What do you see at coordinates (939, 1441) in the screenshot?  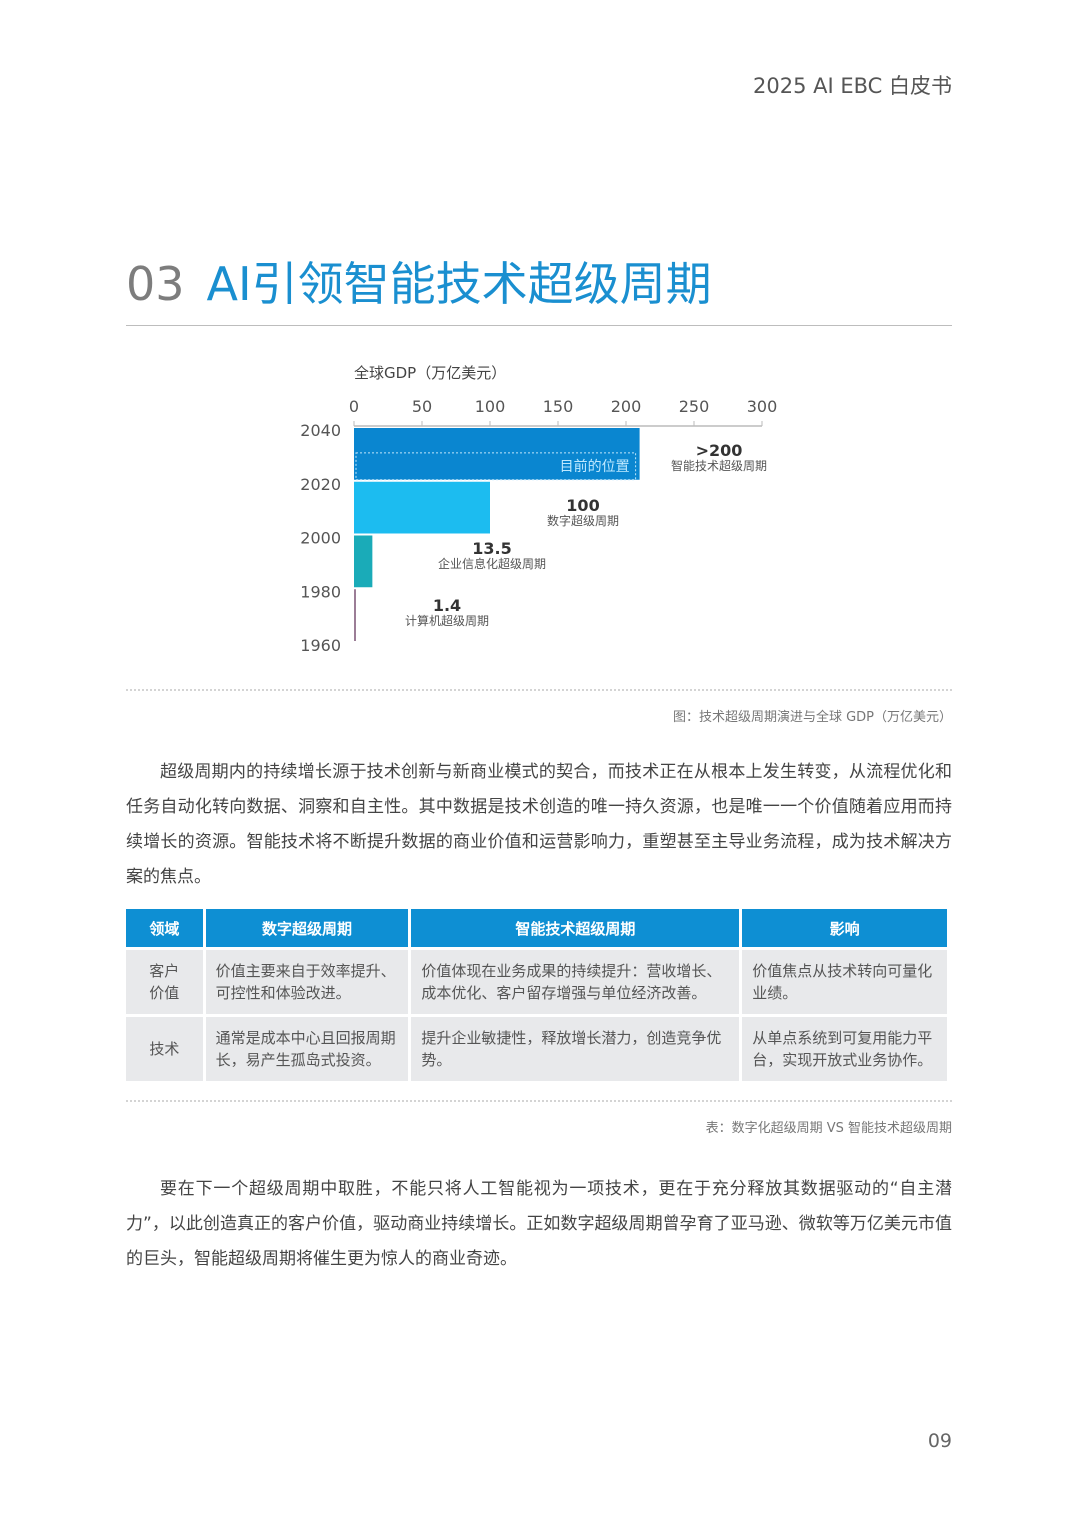 I see `page-number: 09` at bounding box center [939, 1441].